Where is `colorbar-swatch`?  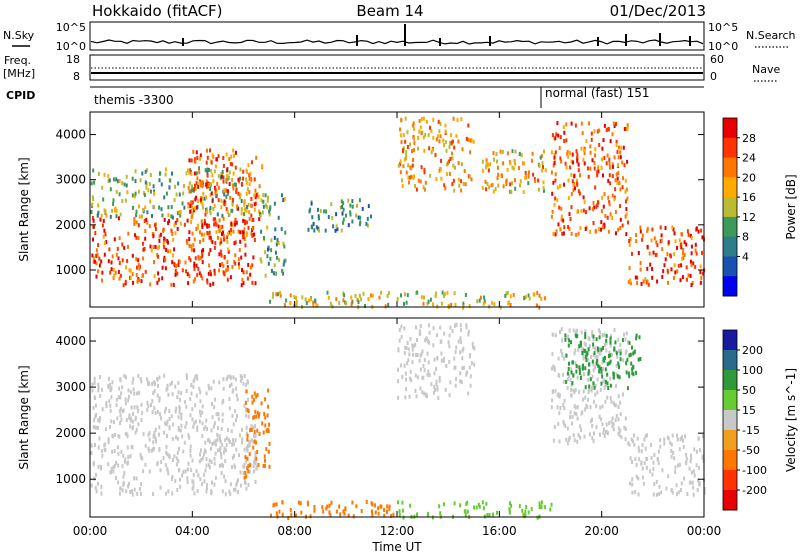 colorbar-swatch is located at coordinates (730, 360).